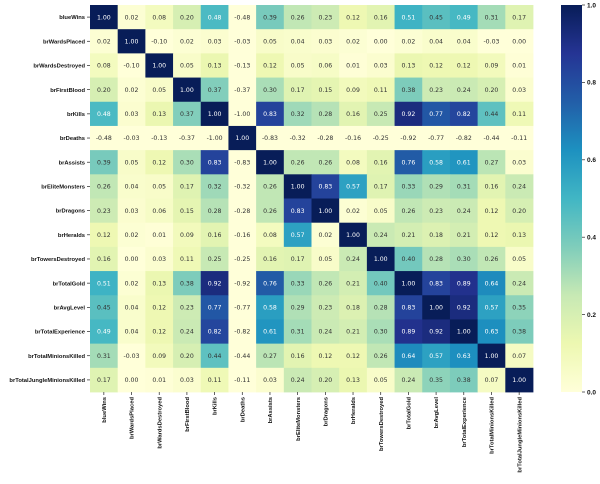 This screenshot has width=600, height=484. What do you see at coordinates (353, 283) in the screenshot?
I see `cell-value-label: 0.21` at bounding box center [353, 283].